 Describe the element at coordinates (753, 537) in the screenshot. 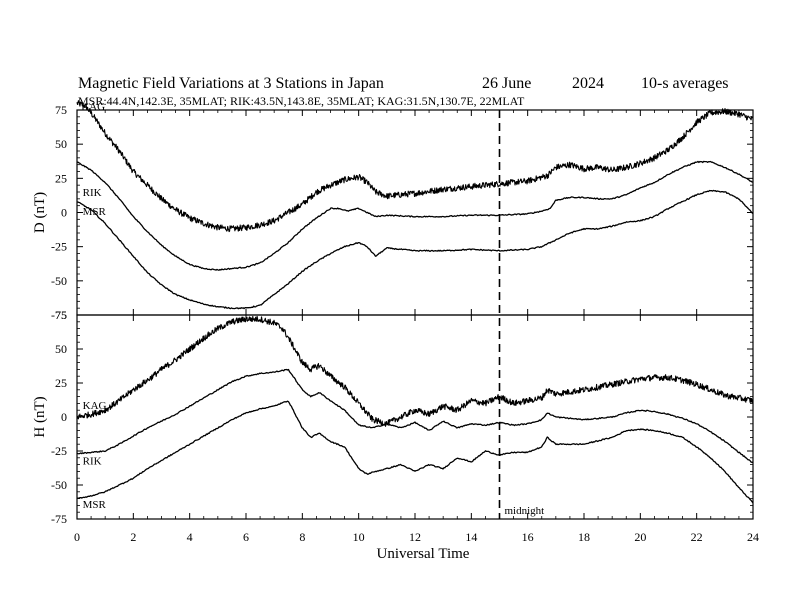

I see `x-tick-label: 24` at that location.